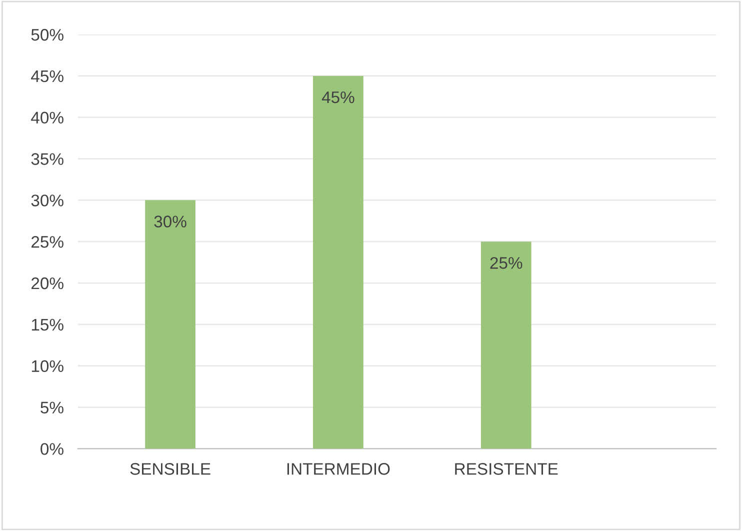 The height and width of the screenshot is (531, 742). I want to click on y-tick-label: 10%, so click(48, 366).